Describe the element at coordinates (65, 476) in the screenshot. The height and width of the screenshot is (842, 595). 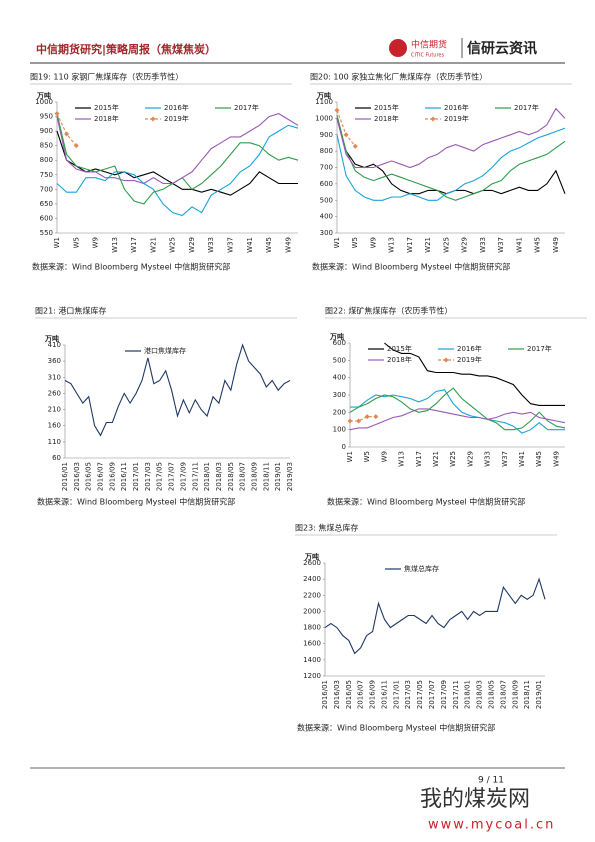
I see `x-tick-label: 2016/01` at that location.